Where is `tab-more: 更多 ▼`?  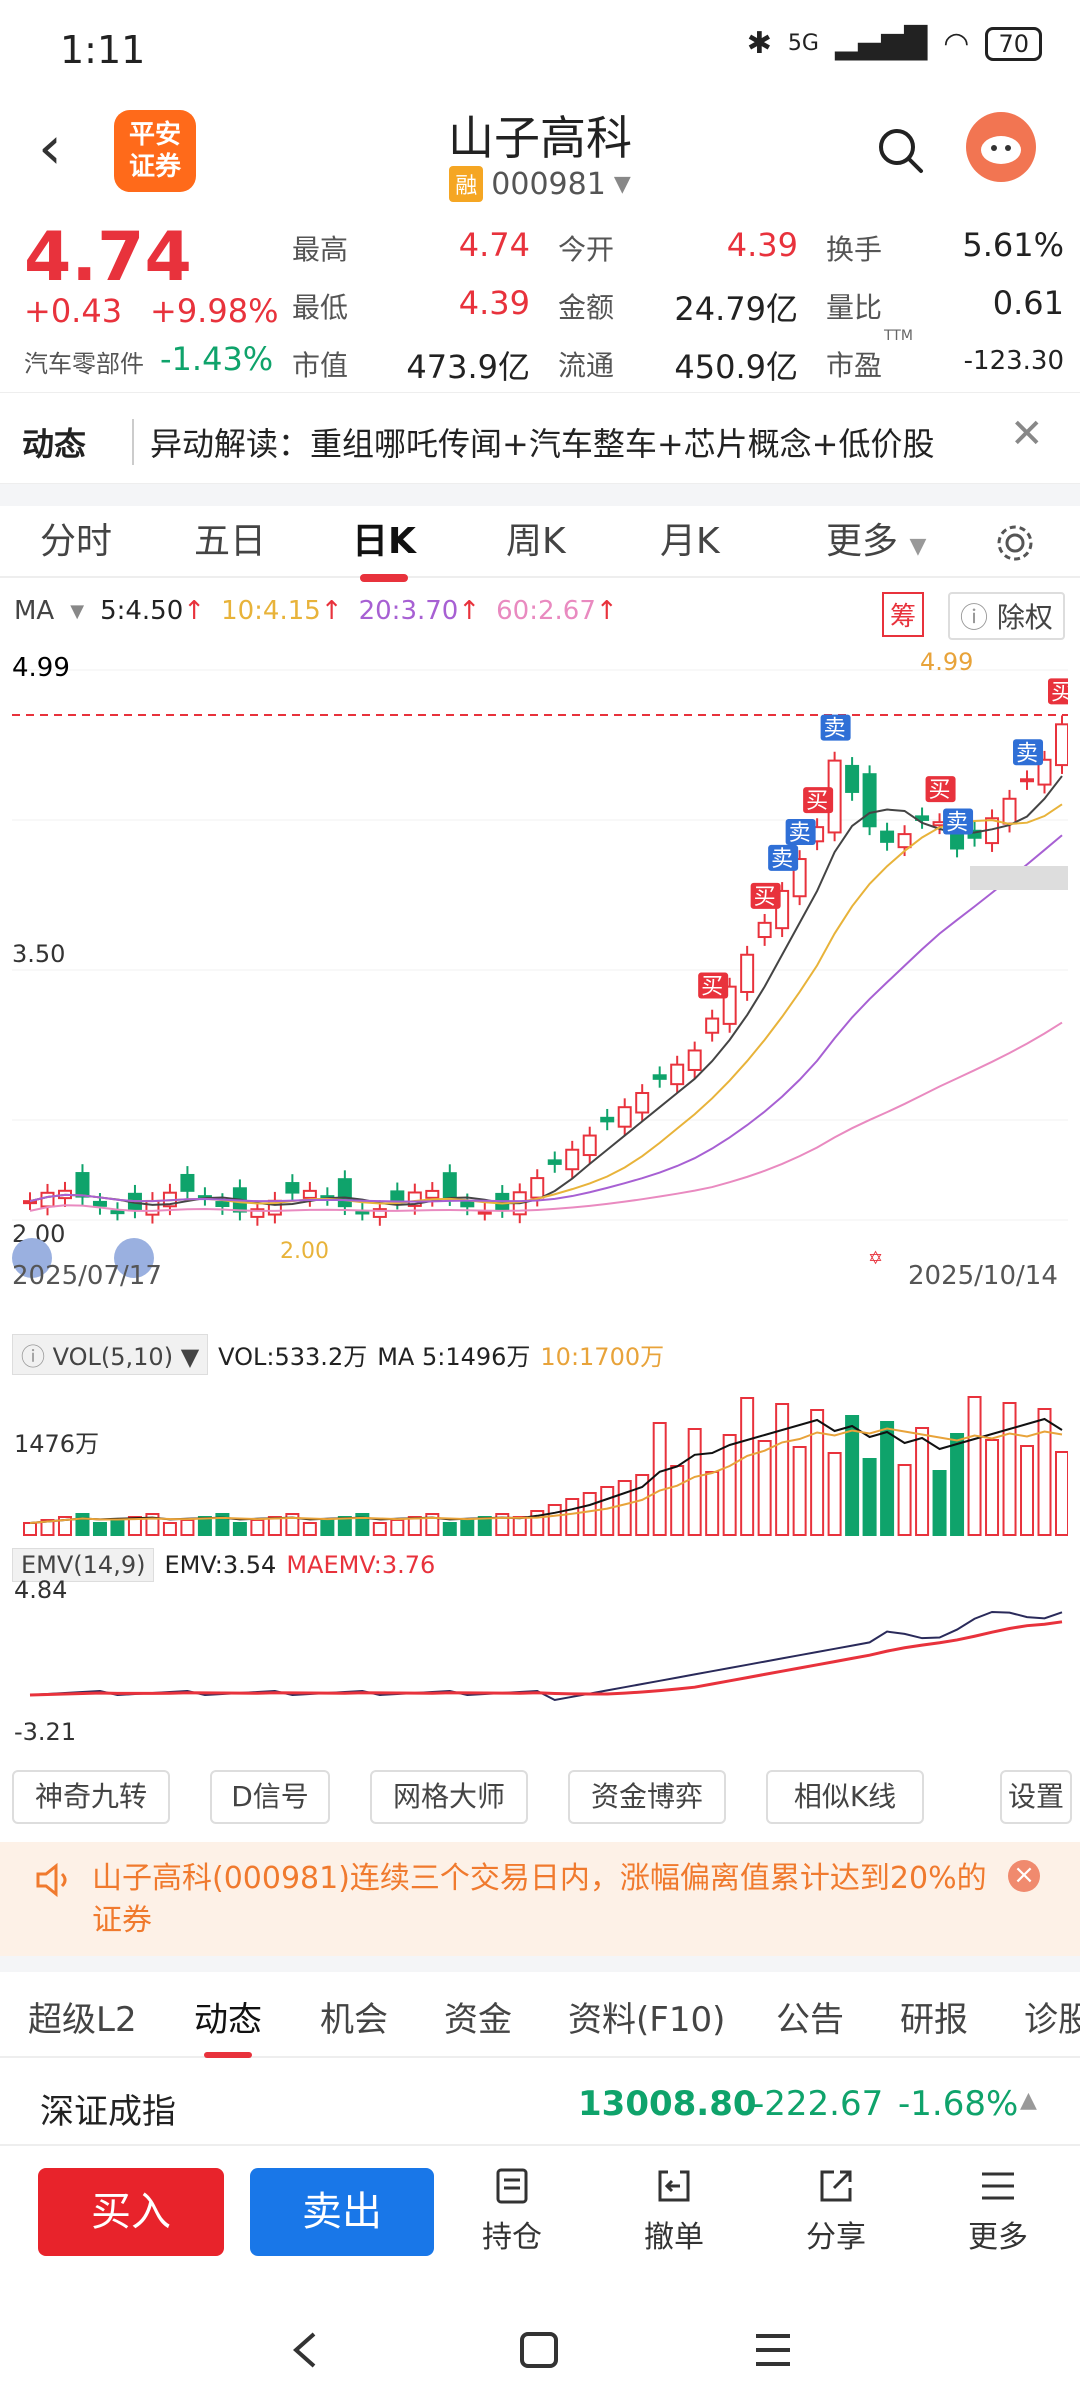
tab-more: 更多 ▼ is located at coordinates (876, 542).